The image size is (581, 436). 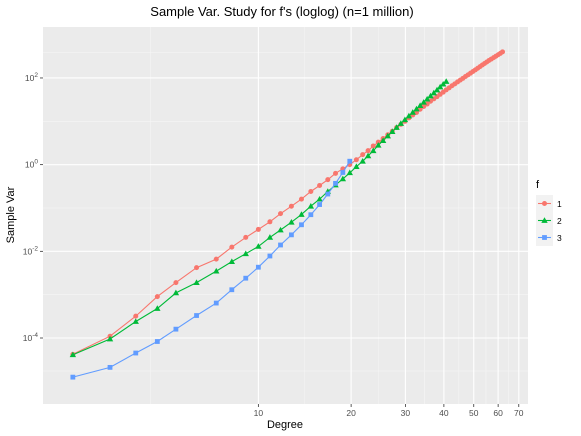 What do you see at coordinates (549, 237) in the screenshot?
I see `legend-item-3: 3` at bounding box center [549, 237].